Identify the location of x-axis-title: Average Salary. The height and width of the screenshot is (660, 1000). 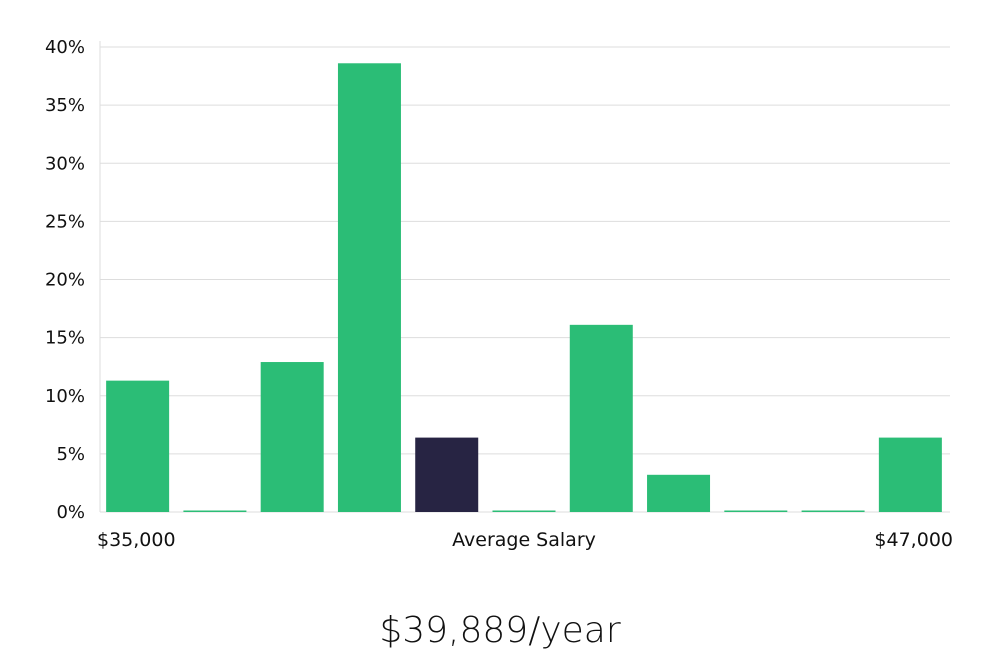
(524, 540).